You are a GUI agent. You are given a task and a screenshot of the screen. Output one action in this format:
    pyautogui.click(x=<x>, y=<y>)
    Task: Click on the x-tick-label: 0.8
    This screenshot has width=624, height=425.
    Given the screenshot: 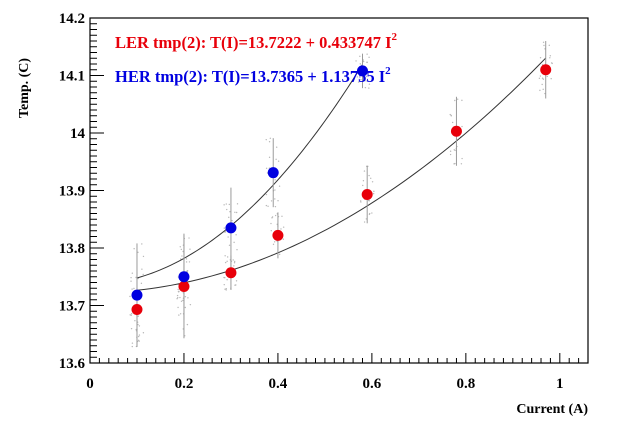 What is the action you would take?
    pyautogui.click(x=465, y=384)
    